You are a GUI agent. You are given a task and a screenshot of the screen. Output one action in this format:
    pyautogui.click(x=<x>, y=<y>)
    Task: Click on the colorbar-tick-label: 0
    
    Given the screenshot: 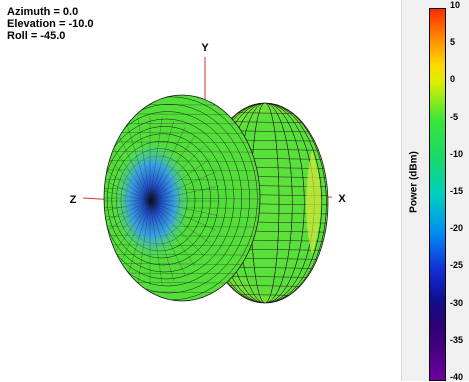 What is the action you would take?
    pyautogui.click(x=453, y=79)
    